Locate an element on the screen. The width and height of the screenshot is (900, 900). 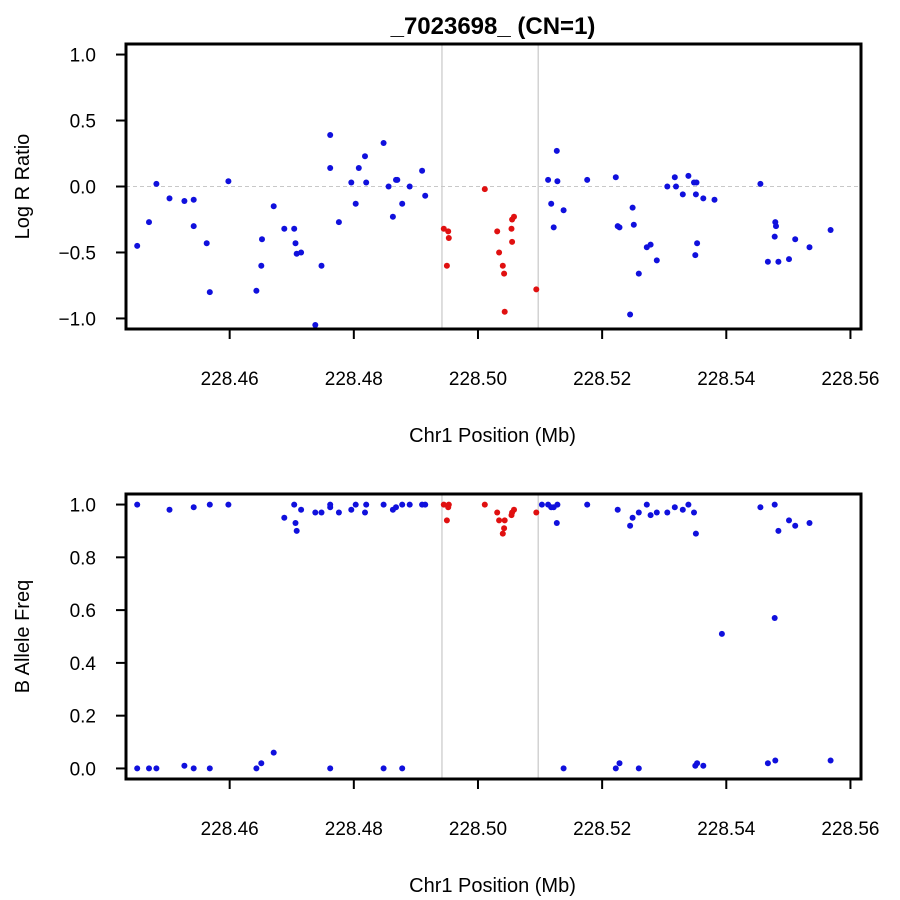
baf-y-tick-label: 0.0 is located at coordinates (83, 769).